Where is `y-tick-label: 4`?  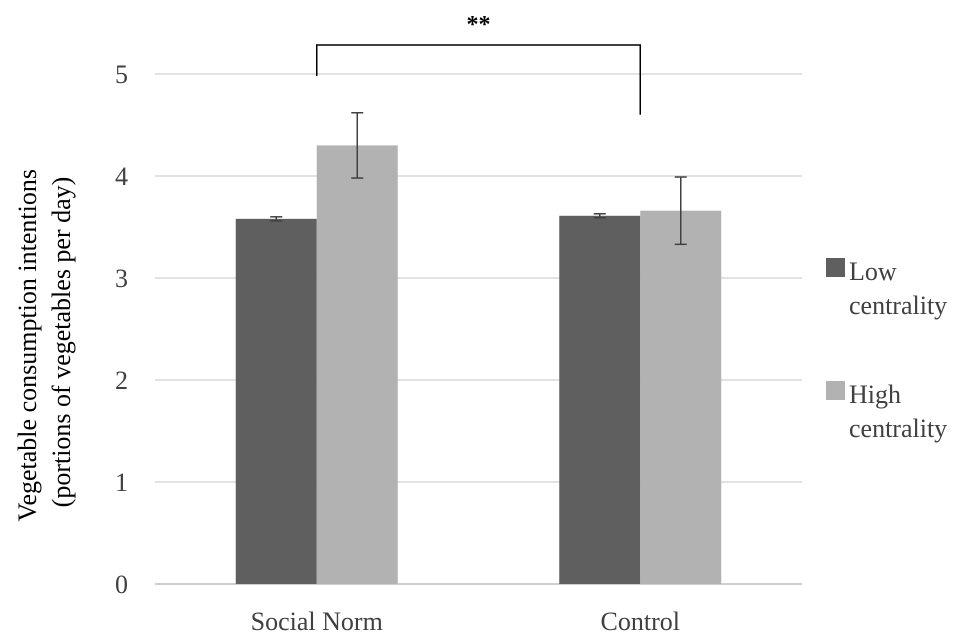 y-tick-label: 4 is located at coordinates (121, 176).